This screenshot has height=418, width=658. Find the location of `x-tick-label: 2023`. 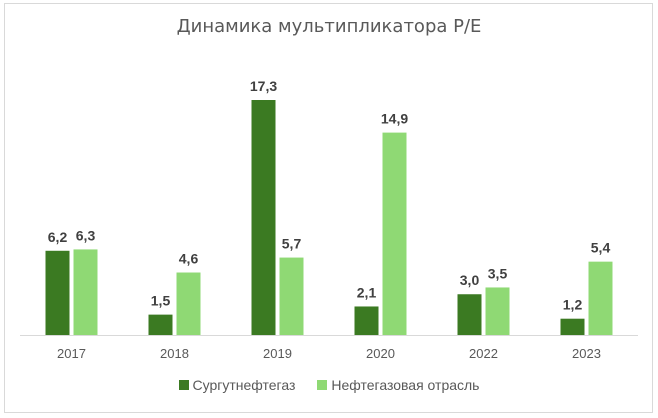

x-tick-label: 2023 is located at coordinates (586, 353).